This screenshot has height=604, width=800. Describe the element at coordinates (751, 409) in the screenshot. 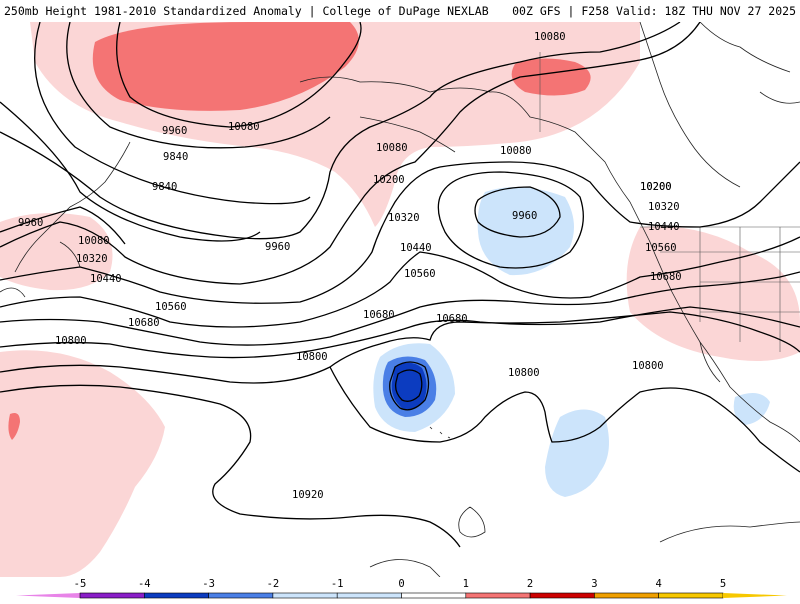

I see `neg-anomaly-mexico` at that location.